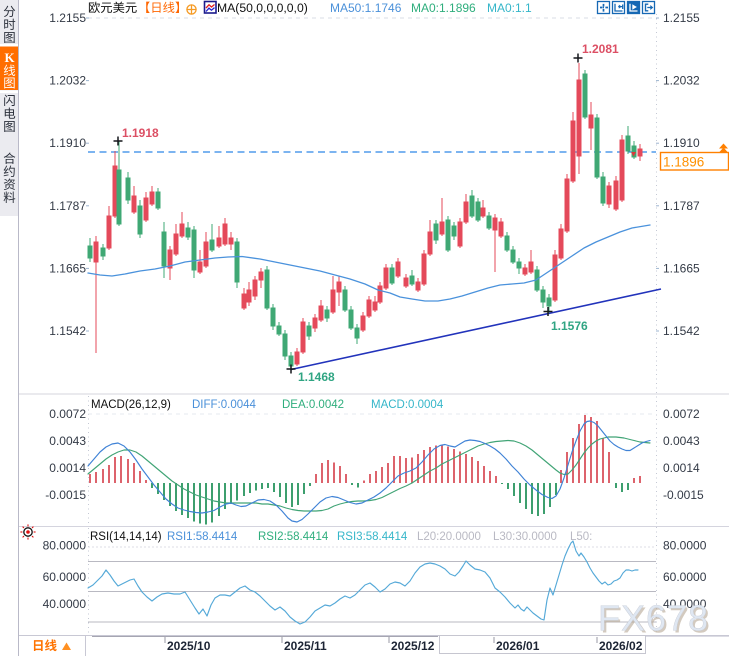  I want to click on svg-text: L20:20.0000, so click(449, 537).